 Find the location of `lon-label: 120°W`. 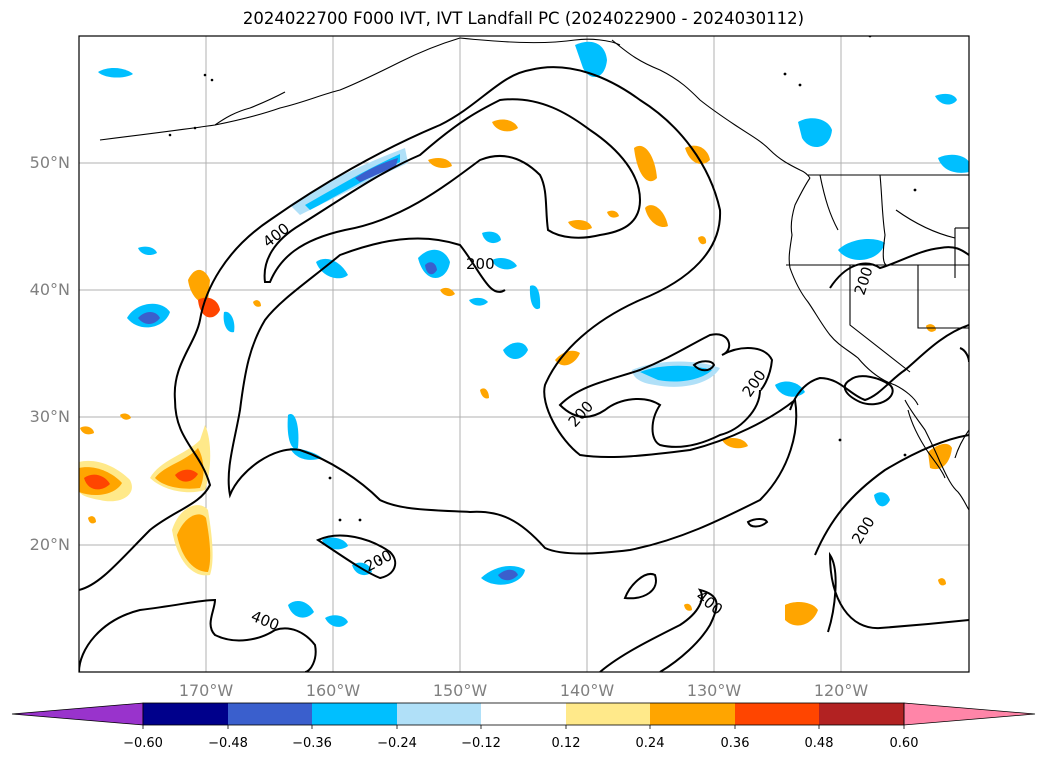

lon-label: 120°W is located at coordinates (841, 690).